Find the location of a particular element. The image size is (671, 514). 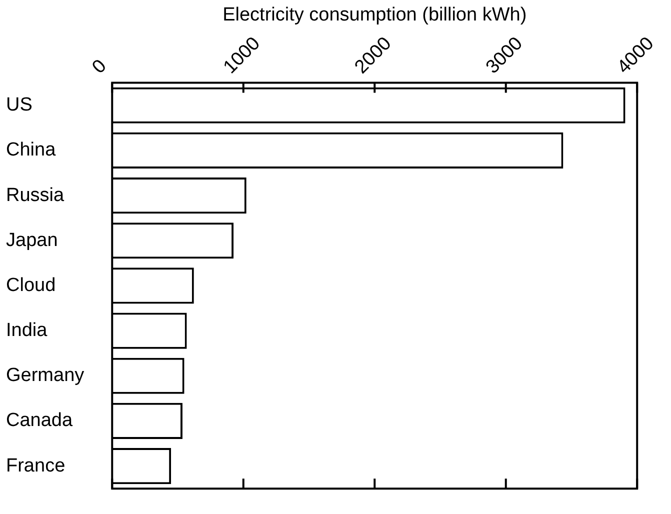

y-tick-label: Russia is located at coordinates (35, 195).